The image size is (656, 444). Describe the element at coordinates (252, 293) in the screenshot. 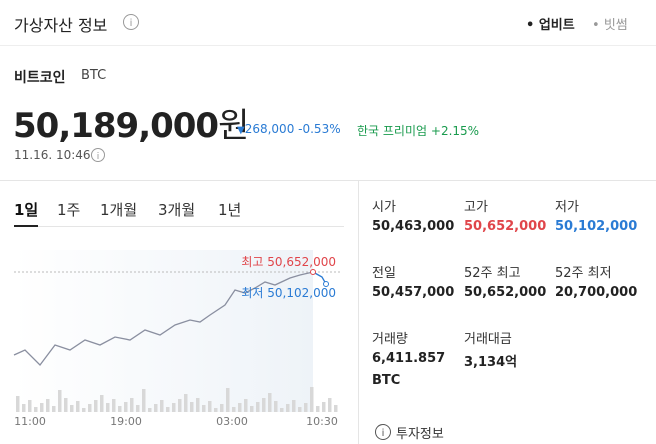

I see `low-title: 최저` at that location.